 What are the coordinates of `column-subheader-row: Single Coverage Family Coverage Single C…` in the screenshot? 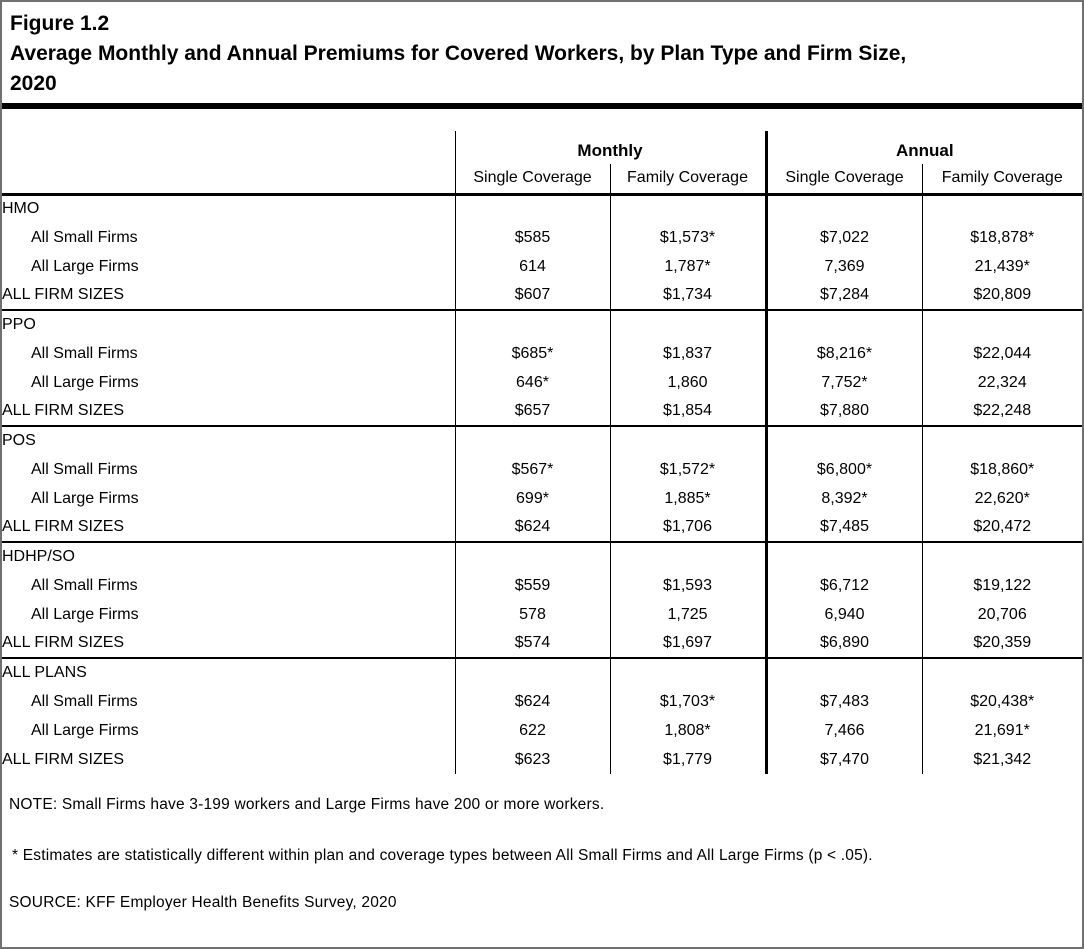 It's located at (542, 180).